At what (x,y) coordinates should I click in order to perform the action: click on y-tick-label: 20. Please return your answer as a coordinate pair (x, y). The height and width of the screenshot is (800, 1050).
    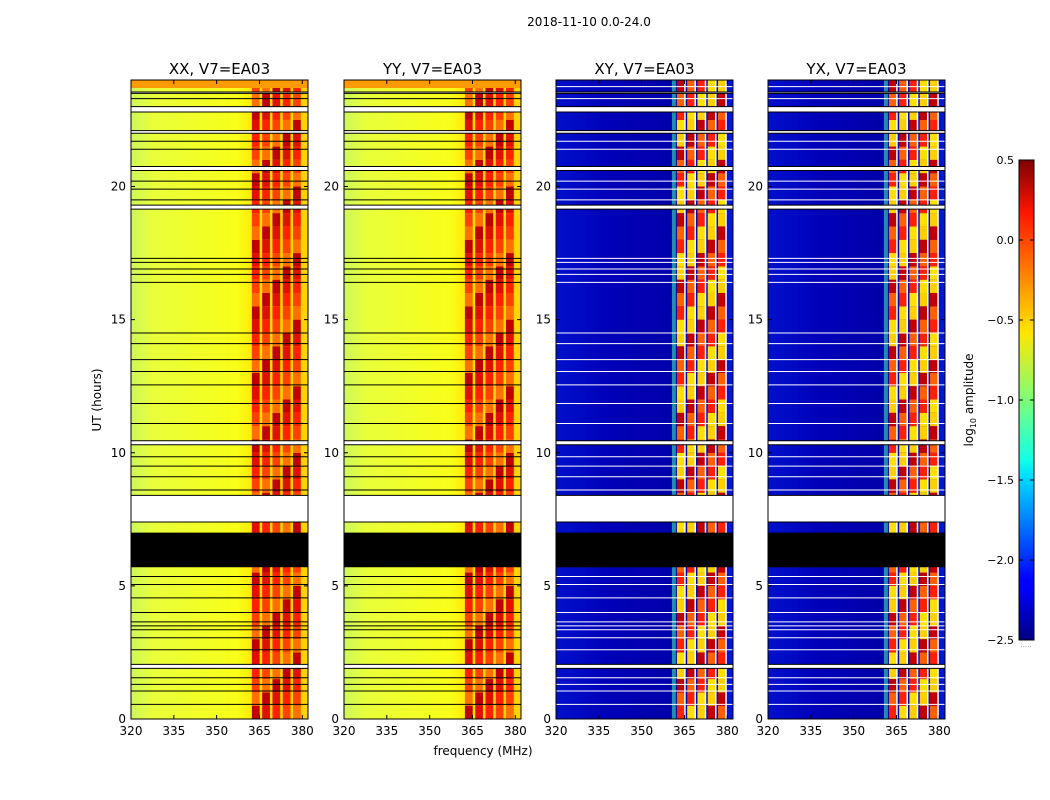
    Looking at the image, I should click on (118, 187).